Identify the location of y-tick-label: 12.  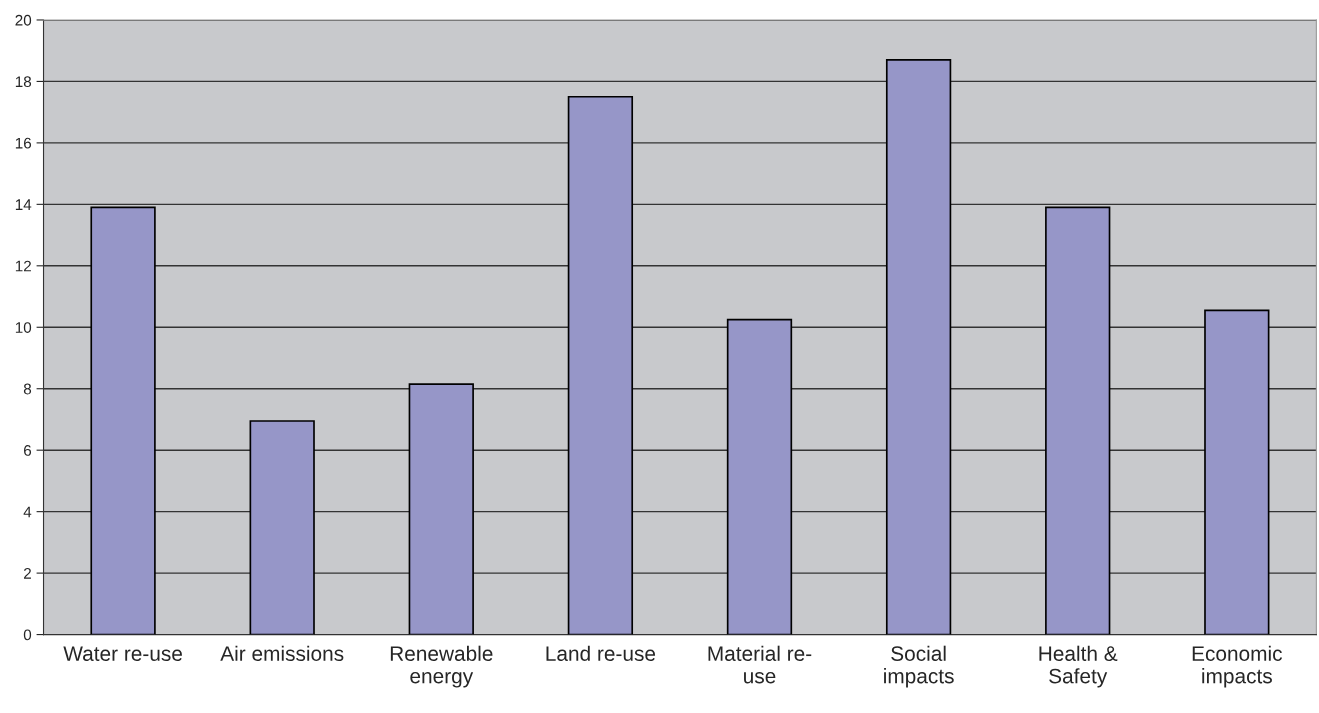
(23, 266).